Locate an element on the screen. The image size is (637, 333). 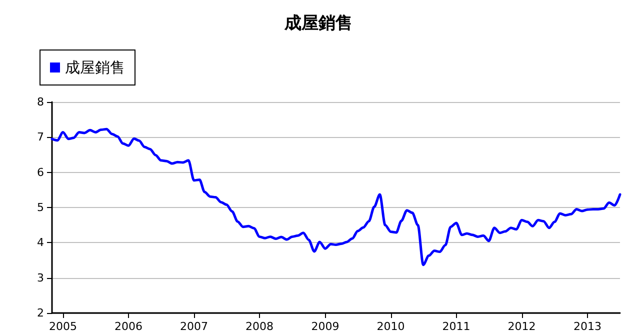
y-tick-label: 8 is located at coordinates (40, 102).